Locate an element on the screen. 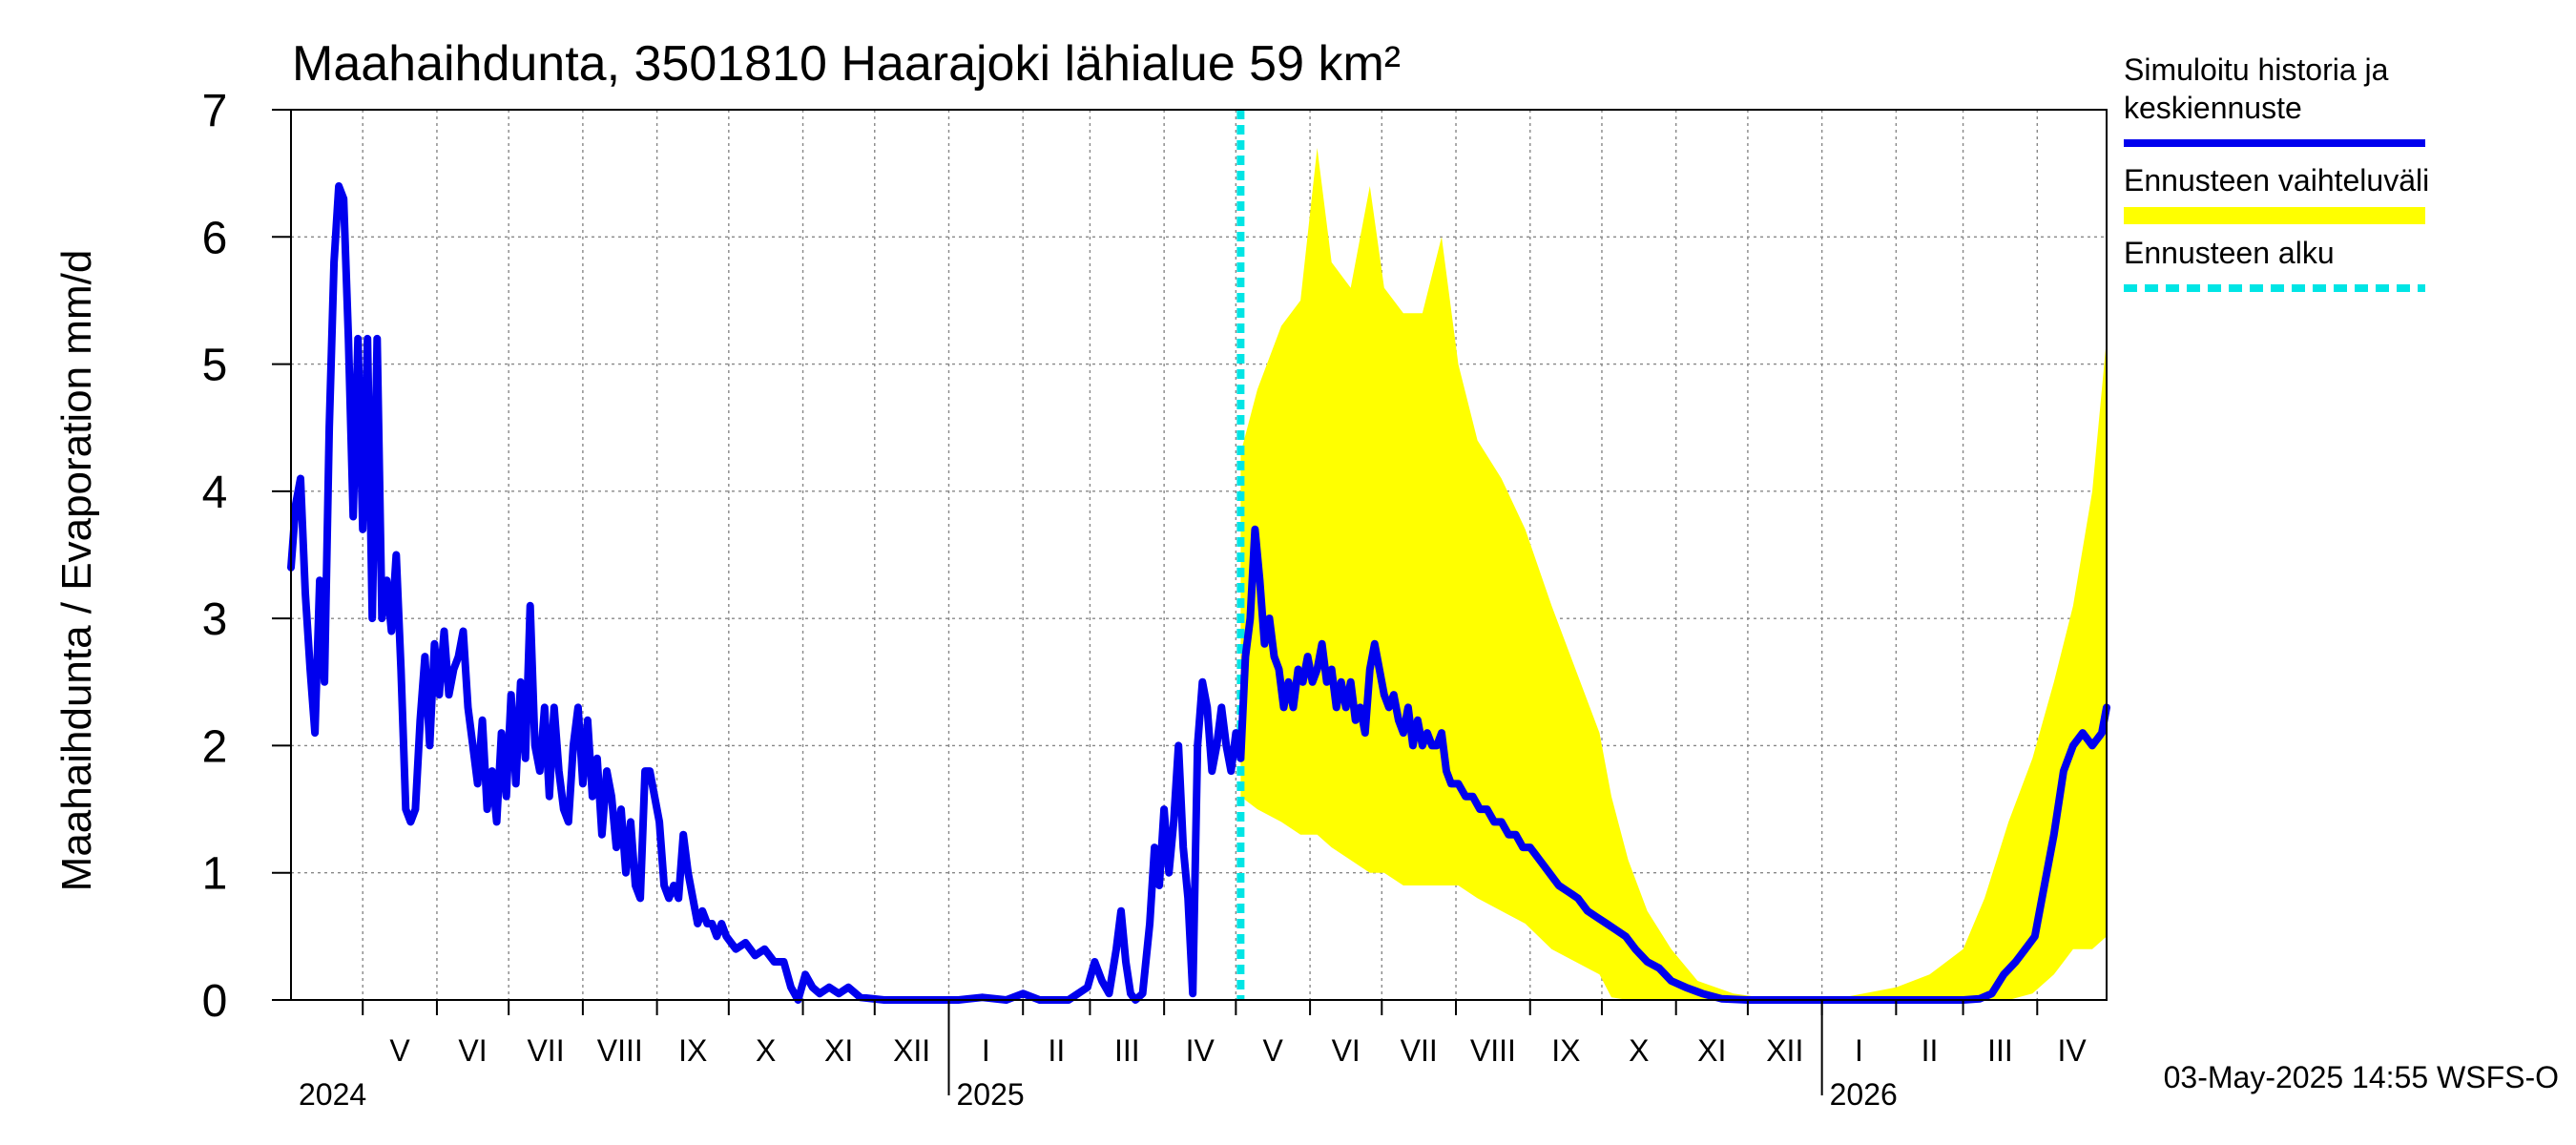  y-tick-label: 6 is located at coordinates (215, 238).